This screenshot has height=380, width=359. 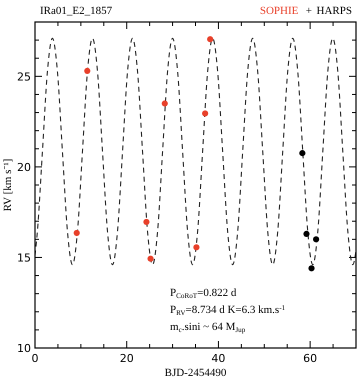 What do you see at coordinates (218, 358) in the screenshot?
I see `x-tick-label: 40` at bounding box center [218, 358].